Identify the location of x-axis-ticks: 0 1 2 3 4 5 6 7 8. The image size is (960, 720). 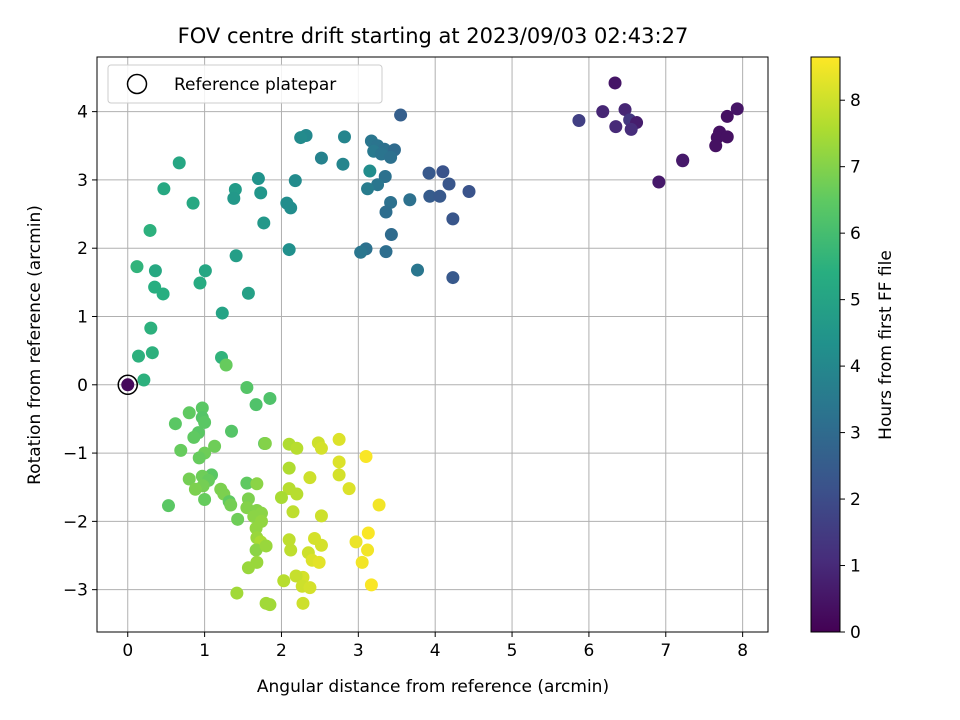
(435, 646).